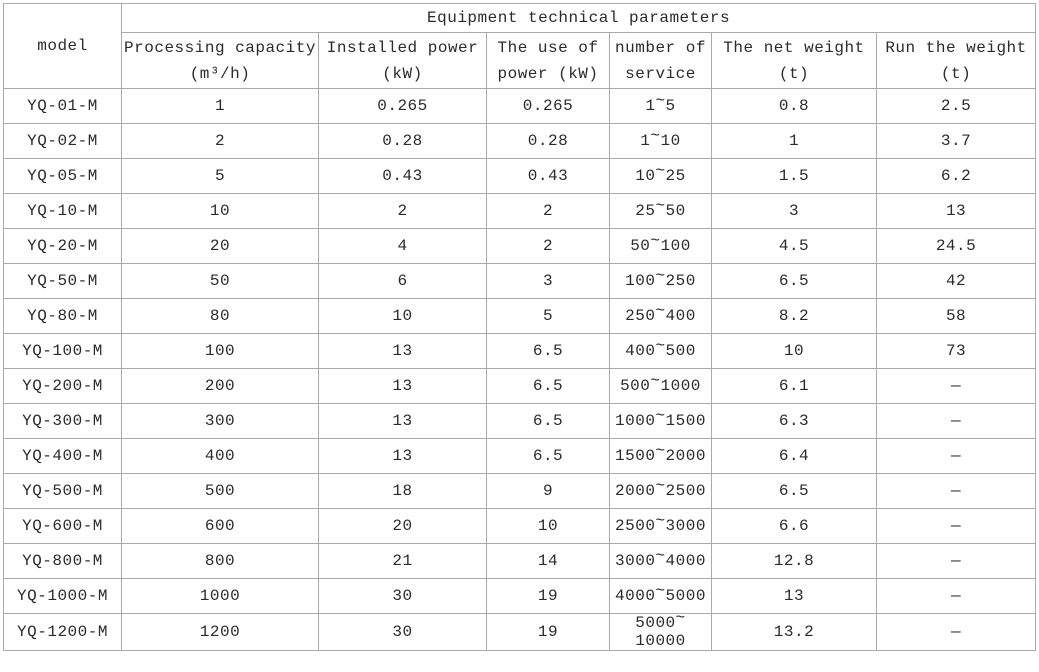 Image resolution: width=1039 pixels, height=672 pixels. What do you see at coordinates (402, 561) in the screenshot?
I see `value-cell: 21` at bounding box center [402, 561].